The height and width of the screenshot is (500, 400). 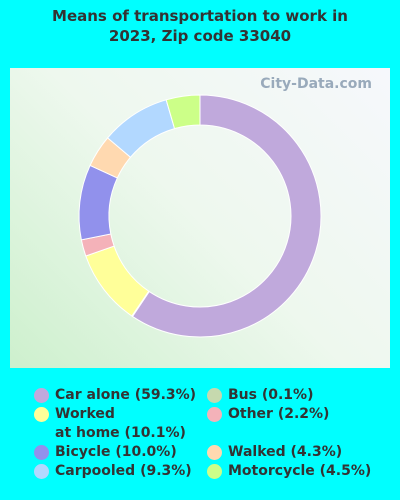 I want to click on legend-label: Walked (4.3%), so click(x=285, y=452).